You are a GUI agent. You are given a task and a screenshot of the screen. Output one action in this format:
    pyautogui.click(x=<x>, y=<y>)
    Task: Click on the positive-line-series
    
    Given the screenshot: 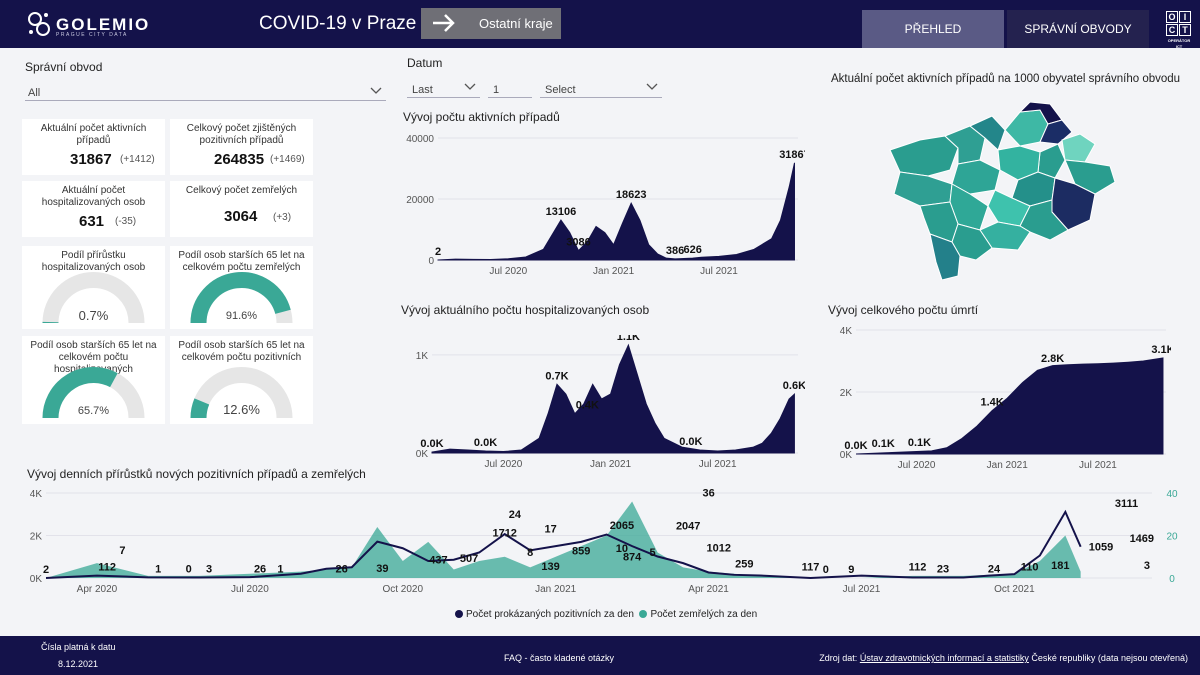 What is the action you would take?
    pyautogui.click(x=563, y=544)
    